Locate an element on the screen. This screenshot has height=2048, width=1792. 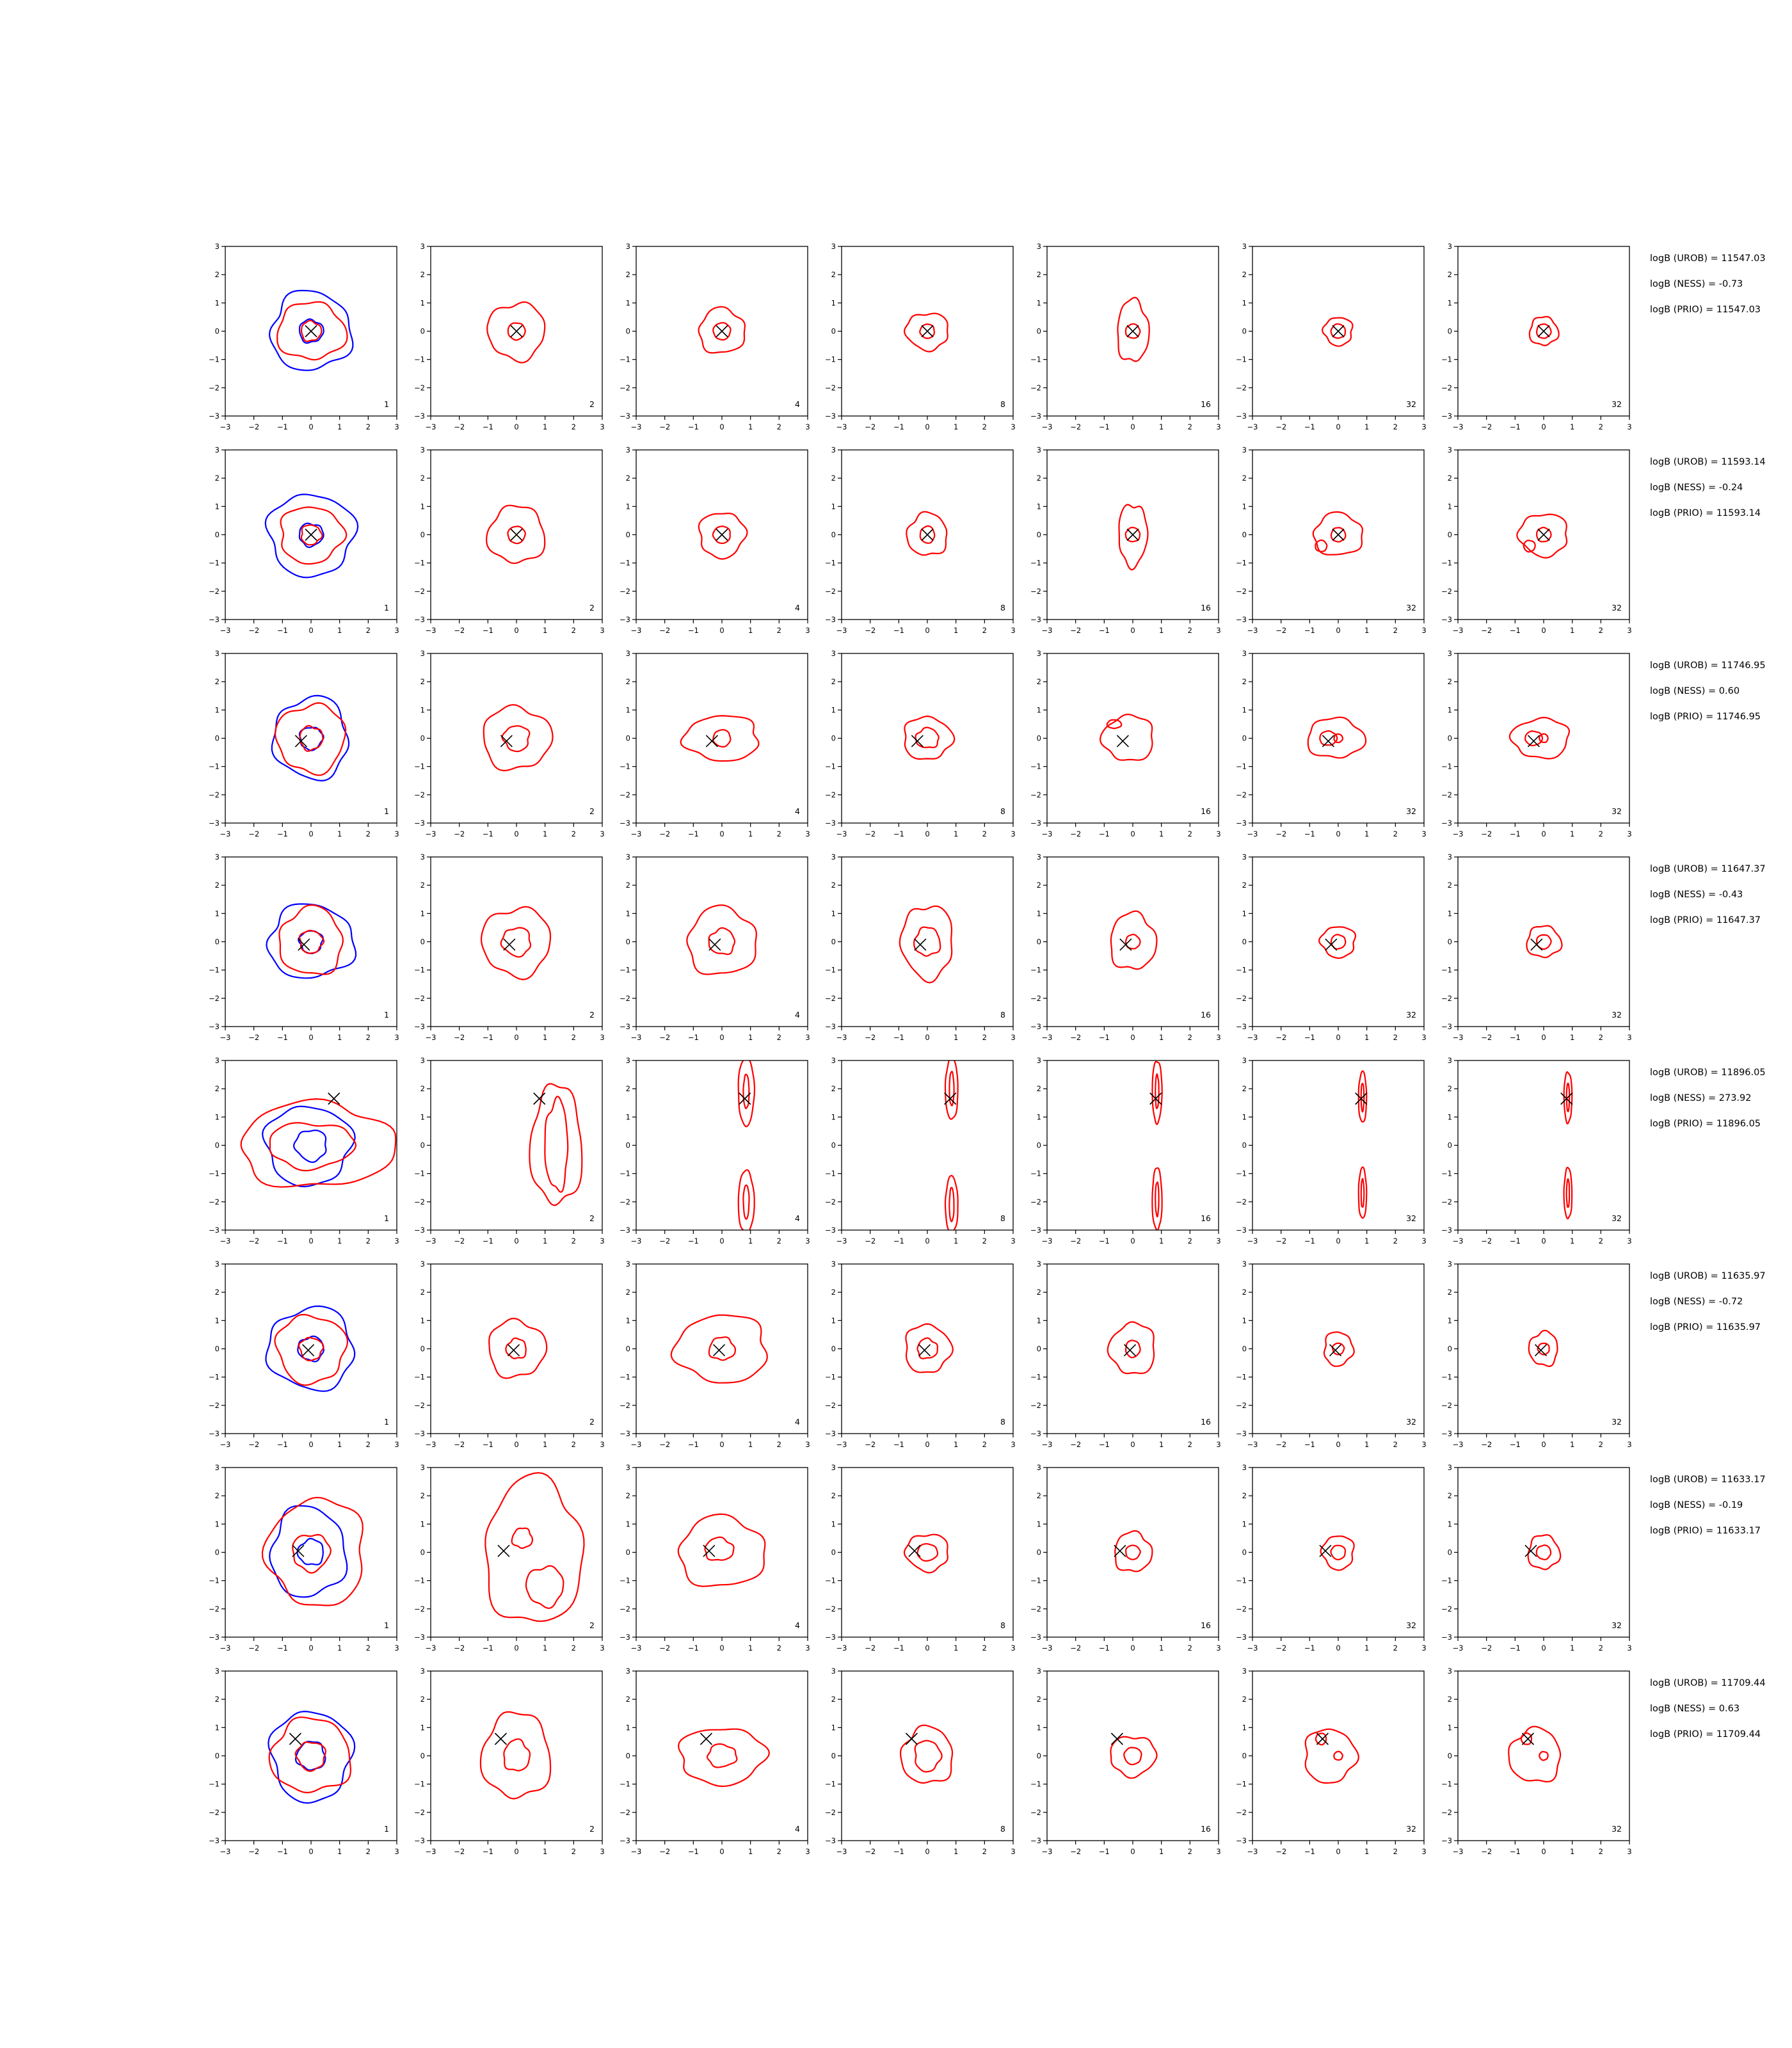
subplot-r8-c7: −3−3 −2 −2 −1 −1 0 0 1 1 2 2 3 3 32 is located at coordinates (1536, 1761).